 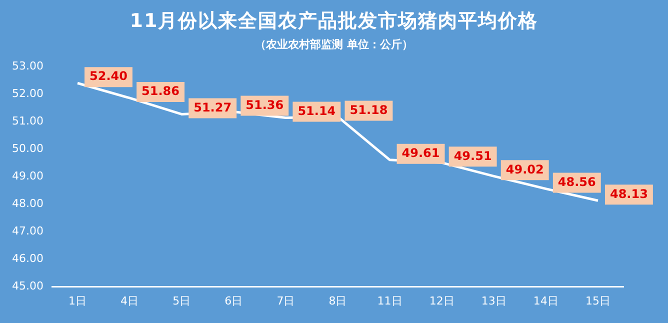 What do you see at coordinates (369, 109) in the screenshot?
I see `text: 51.18` at bounding box center [369, 109].